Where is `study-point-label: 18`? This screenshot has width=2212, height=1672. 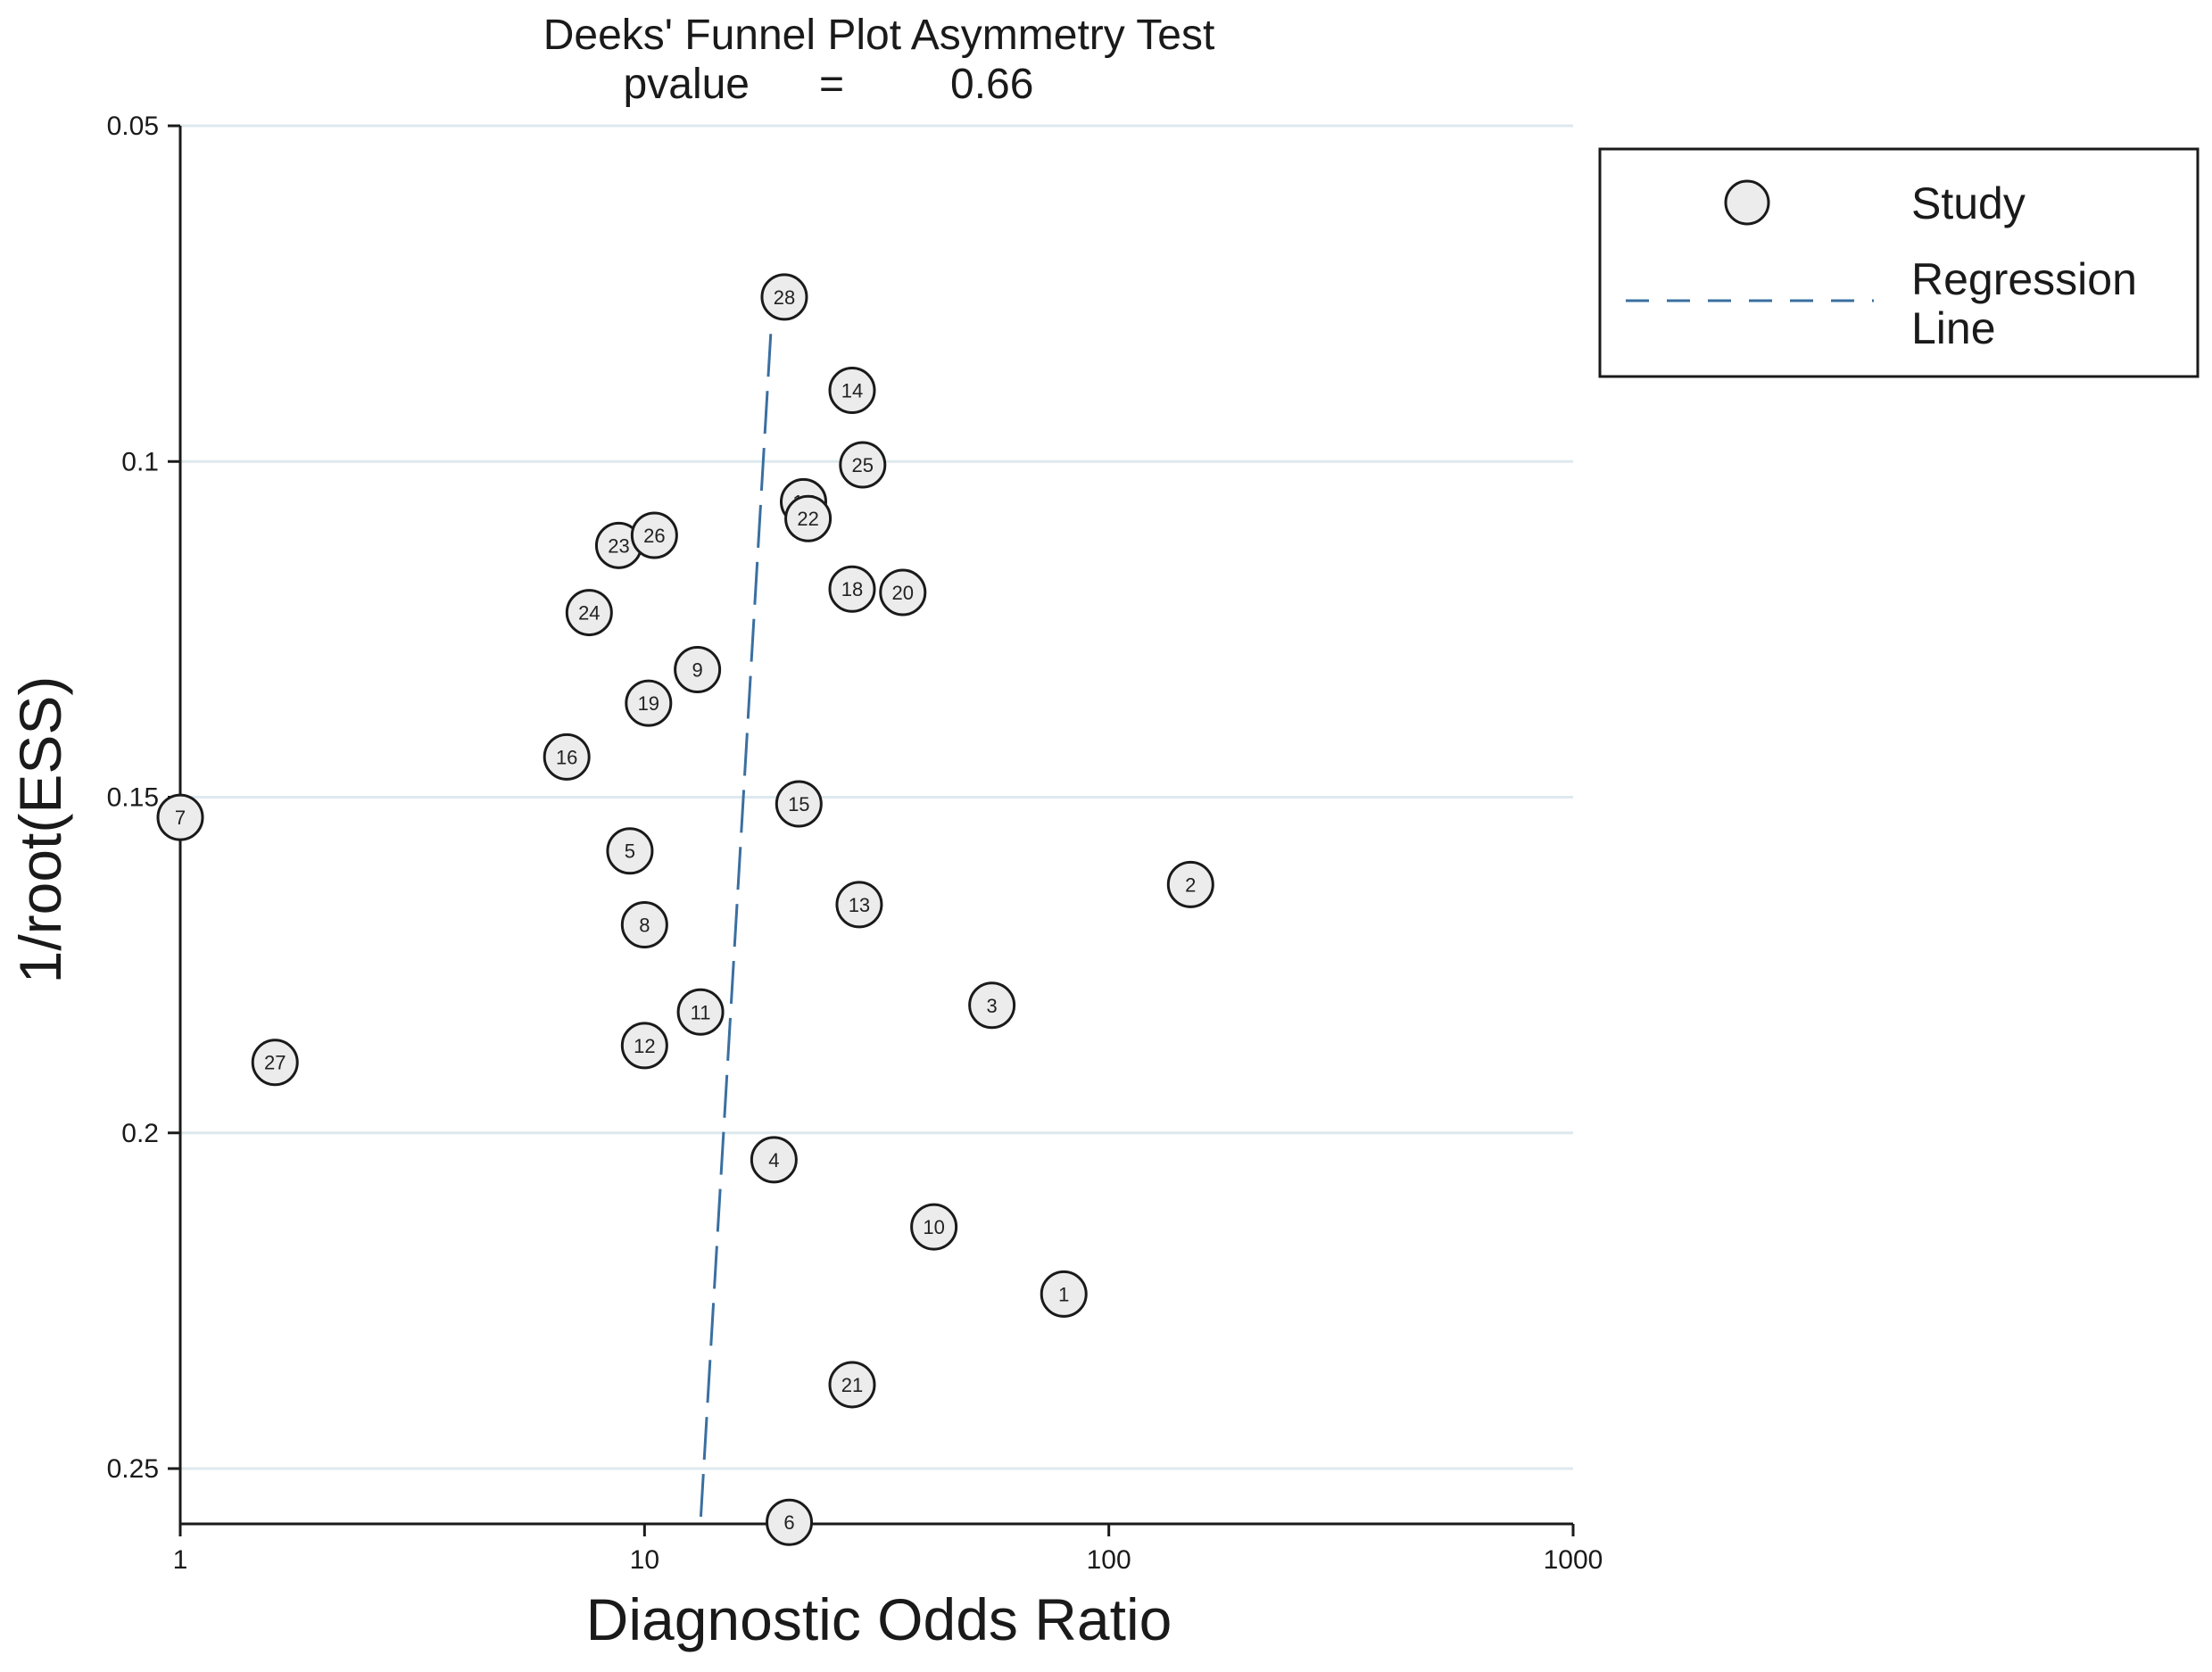 study-point-label: 18 is located at coordinates (852, 589).